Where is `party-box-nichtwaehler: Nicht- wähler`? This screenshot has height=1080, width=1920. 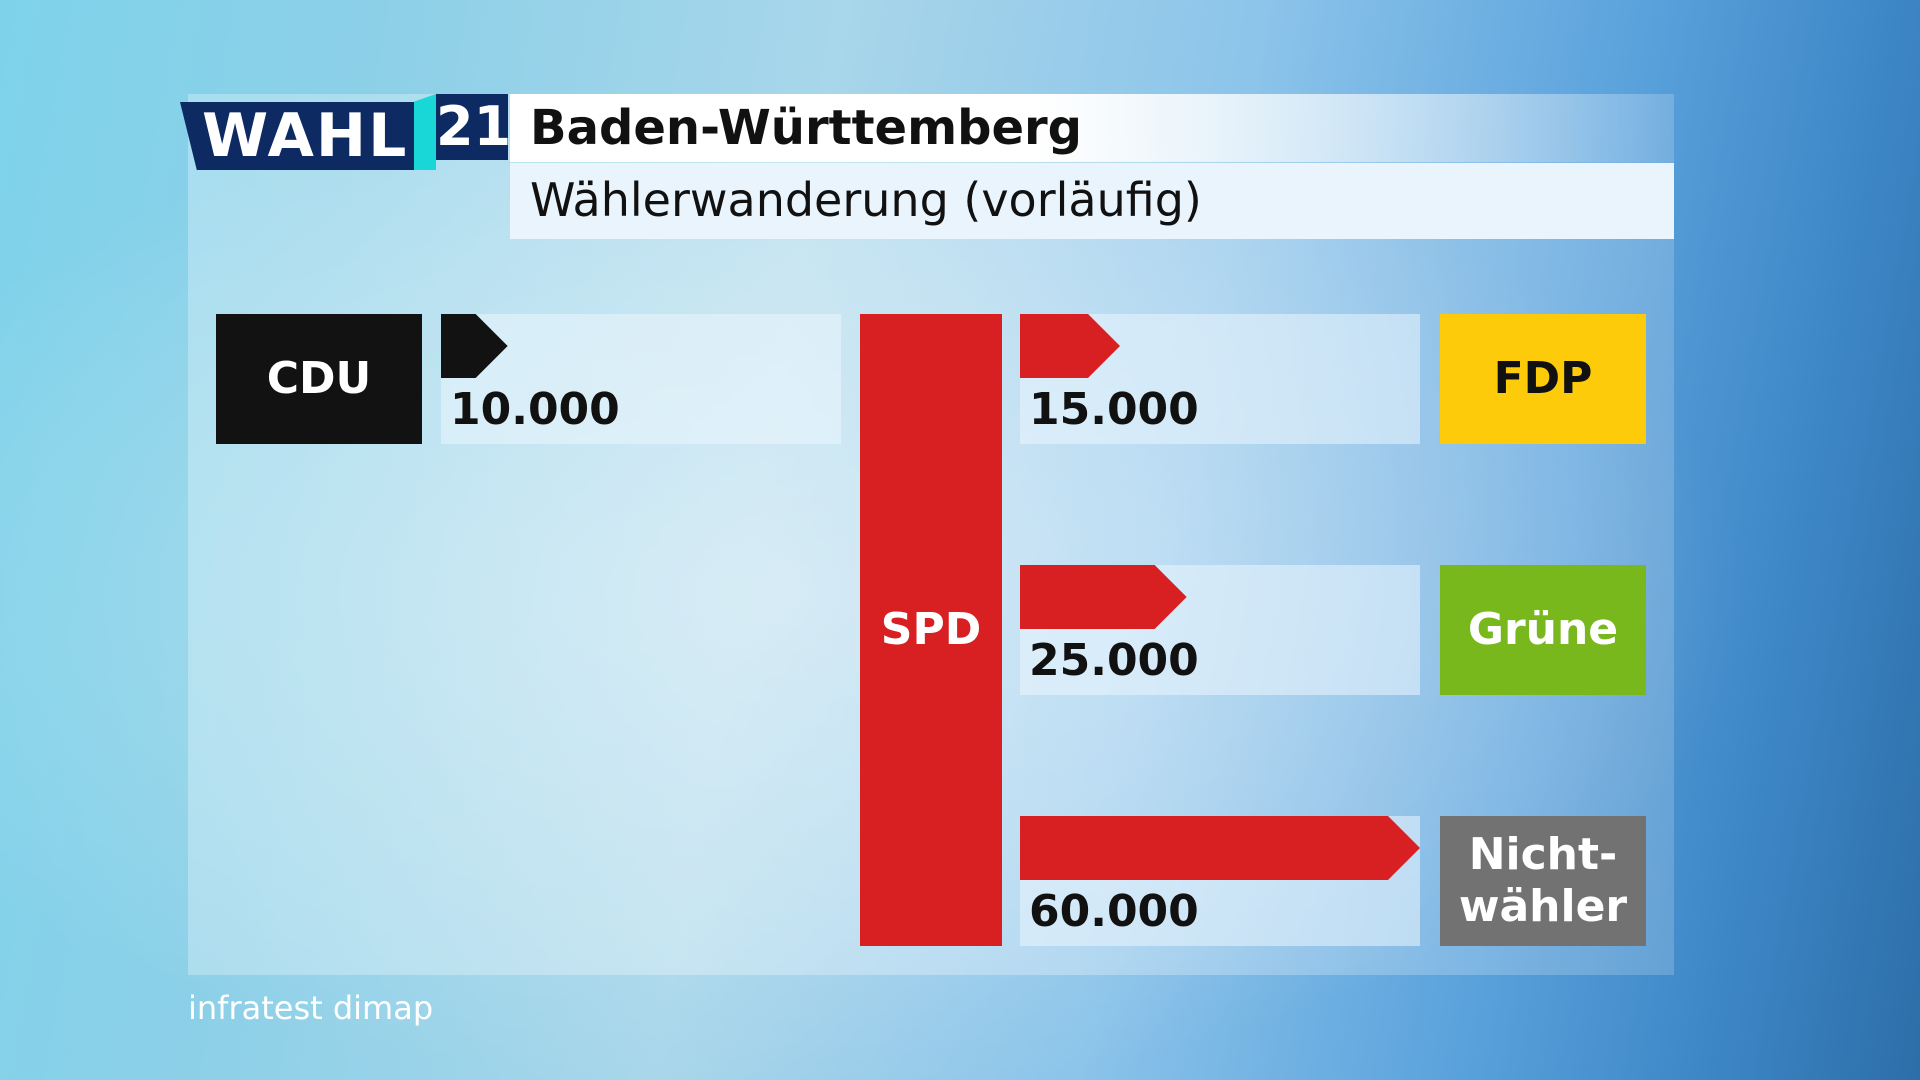 party-box-nichtwaehler: Nicht- wähler is located at coordinates (1543, 881).